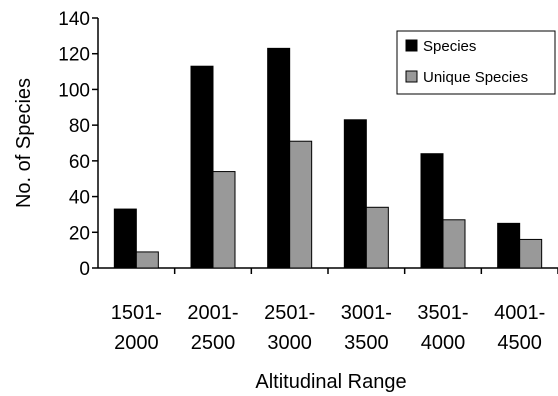 The height and width of the screenshot is (396, 558). I want to click on legend-label: Species, so click(449, 46).